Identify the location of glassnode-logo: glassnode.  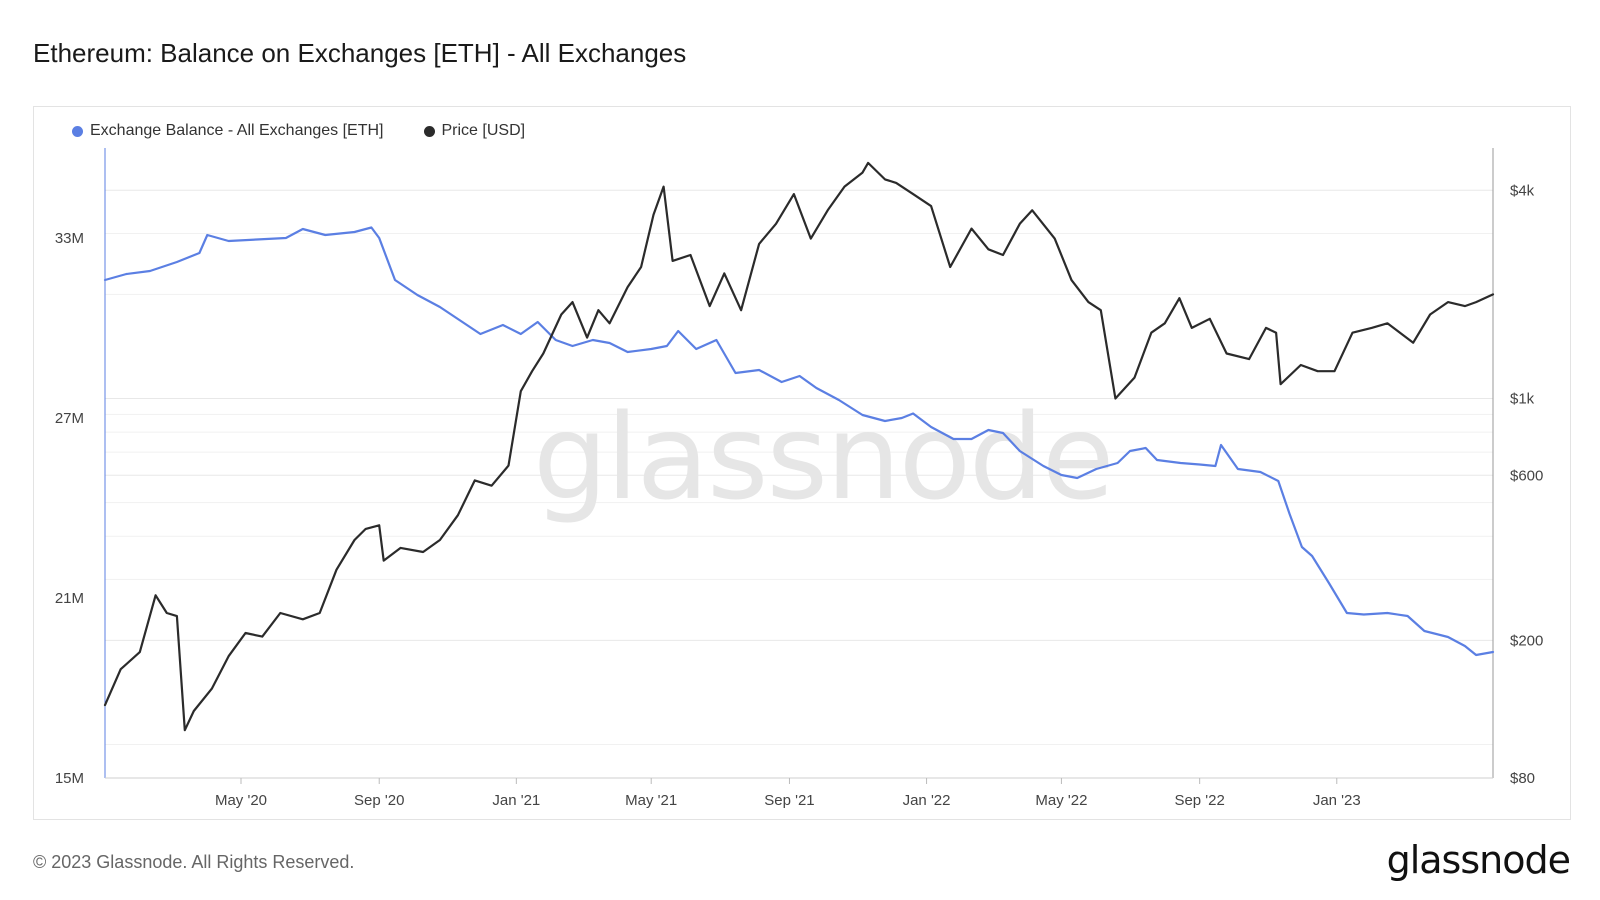
(1478, 860).